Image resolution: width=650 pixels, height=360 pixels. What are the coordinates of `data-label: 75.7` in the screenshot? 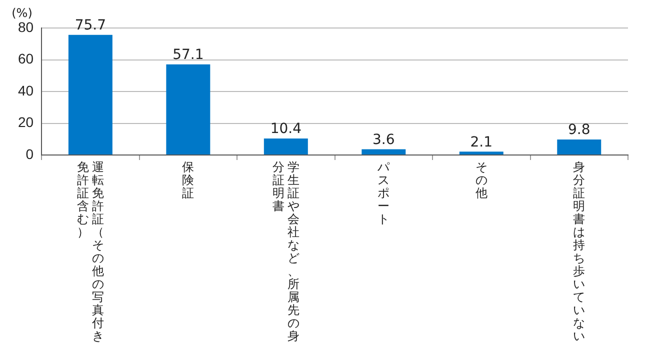 It's located at (90, 25).